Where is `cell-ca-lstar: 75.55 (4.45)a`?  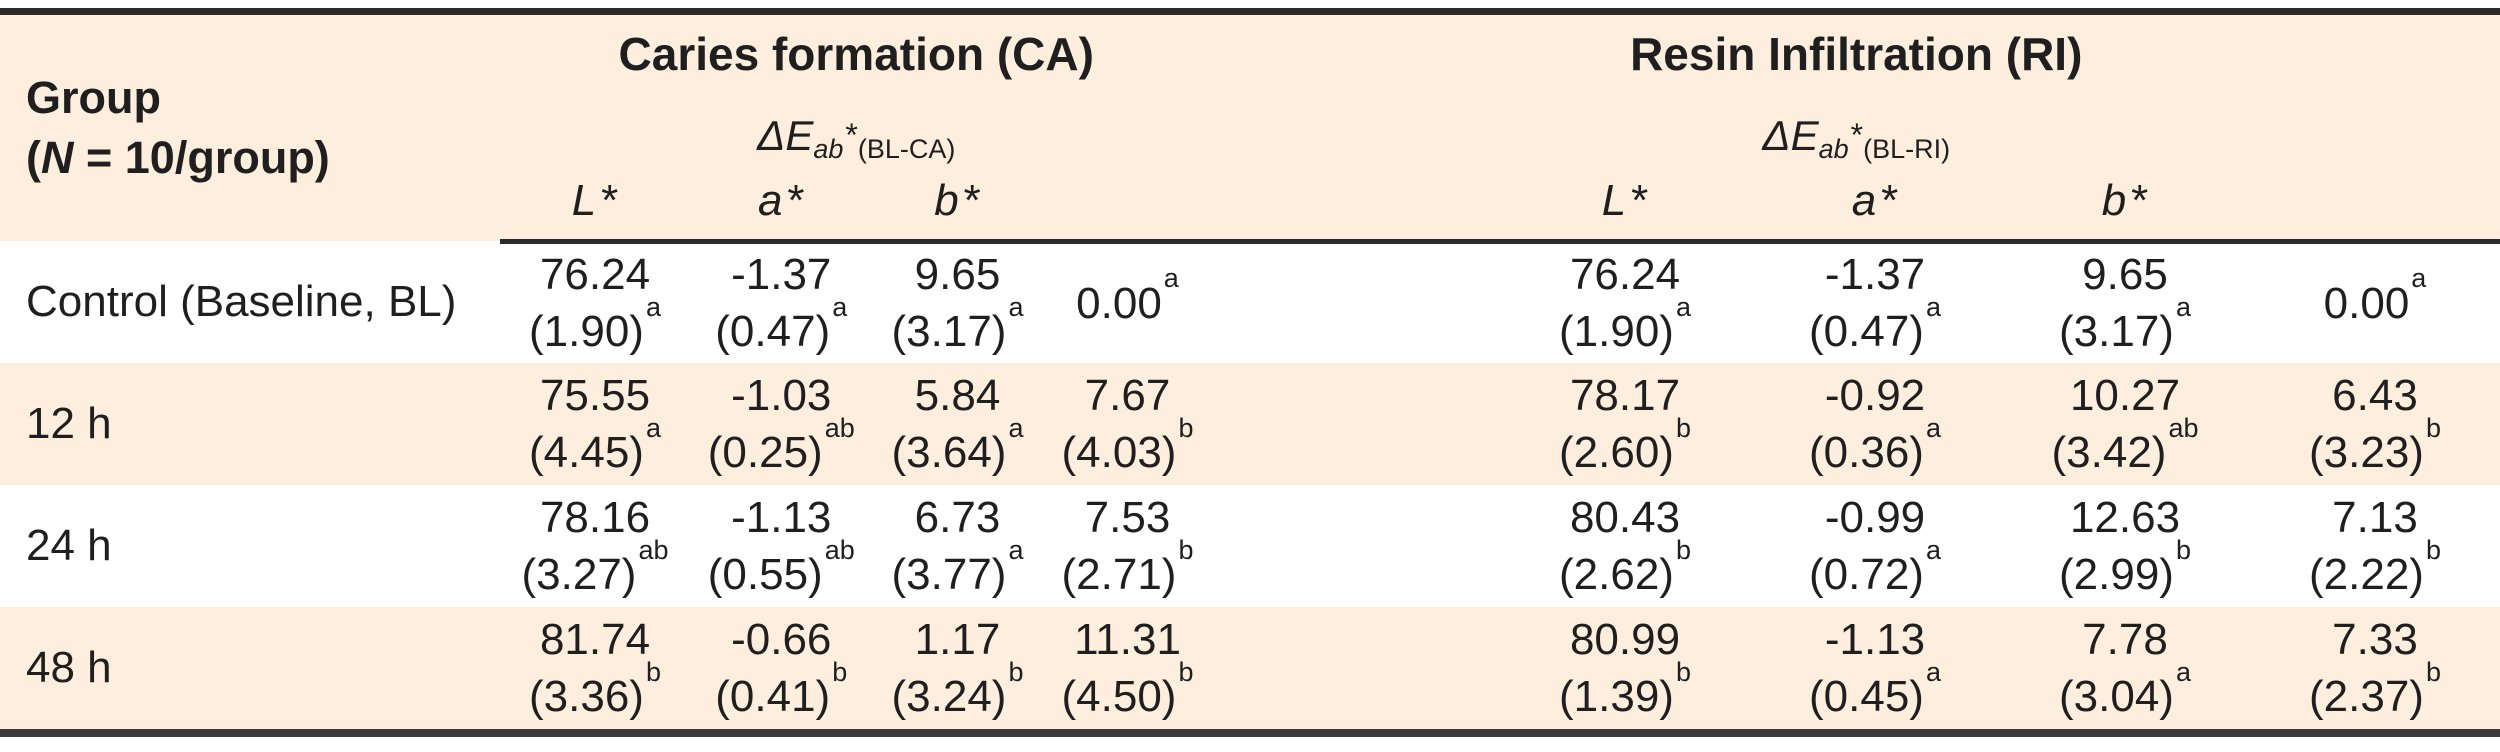
cell-ca-lstar: 75.55 (4.45)a is located at coordinates (595, 424).